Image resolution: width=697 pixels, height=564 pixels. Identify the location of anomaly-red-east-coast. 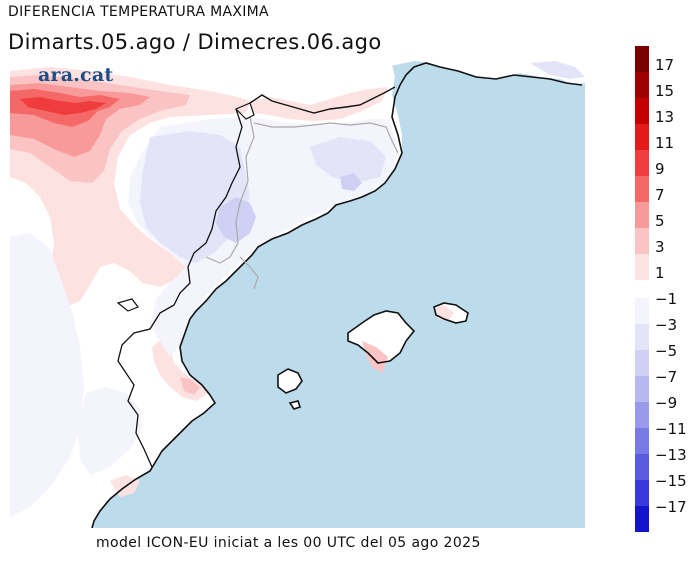
(190, 386).